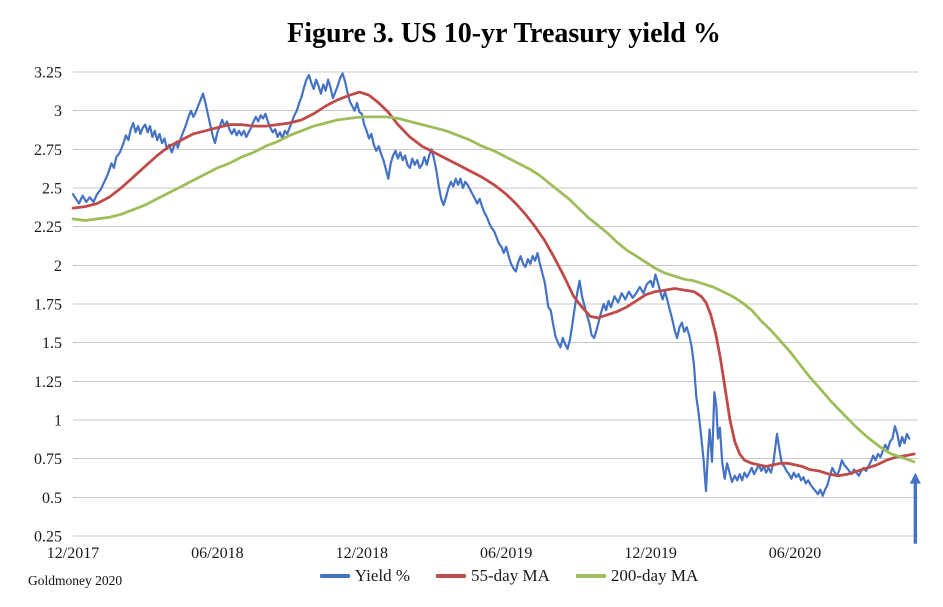 The width and height of the screenshot is (943, 607). Describe the element at coordinates (58, 111) in the screenshot. I see `y-tick-label: 3` at that location.